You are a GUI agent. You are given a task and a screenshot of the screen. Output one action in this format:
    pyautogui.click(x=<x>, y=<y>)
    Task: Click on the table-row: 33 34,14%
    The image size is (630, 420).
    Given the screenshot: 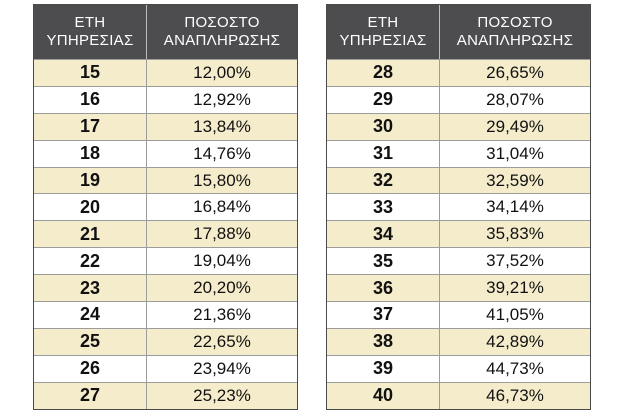 What is the action you would take?
    pyautogui.click(x=458, y=207)
    